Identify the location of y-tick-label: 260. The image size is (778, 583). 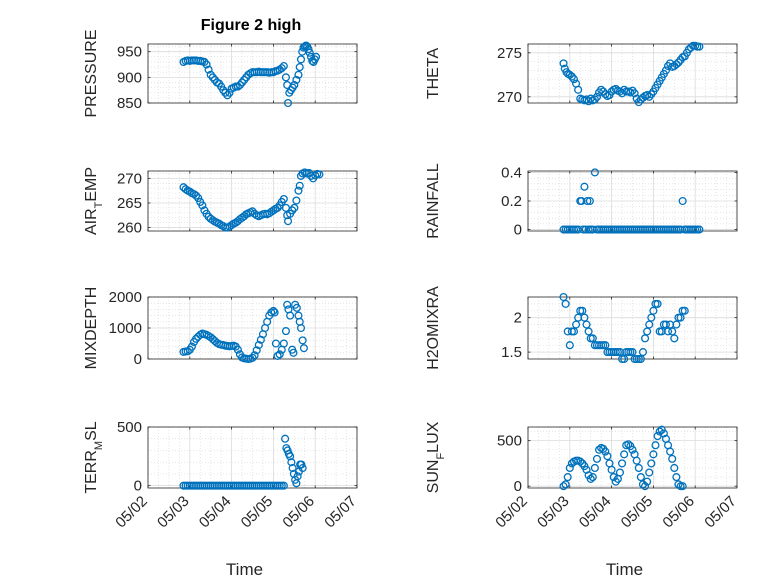
(129, 228).